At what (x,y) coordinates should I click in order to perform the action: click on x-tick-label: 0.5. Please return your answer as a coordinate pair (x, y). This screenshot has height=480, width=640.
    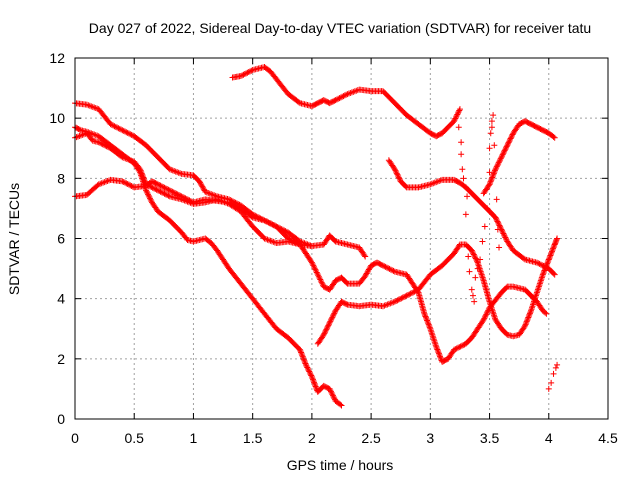
    Looking at the image, I should click on (134, 438).